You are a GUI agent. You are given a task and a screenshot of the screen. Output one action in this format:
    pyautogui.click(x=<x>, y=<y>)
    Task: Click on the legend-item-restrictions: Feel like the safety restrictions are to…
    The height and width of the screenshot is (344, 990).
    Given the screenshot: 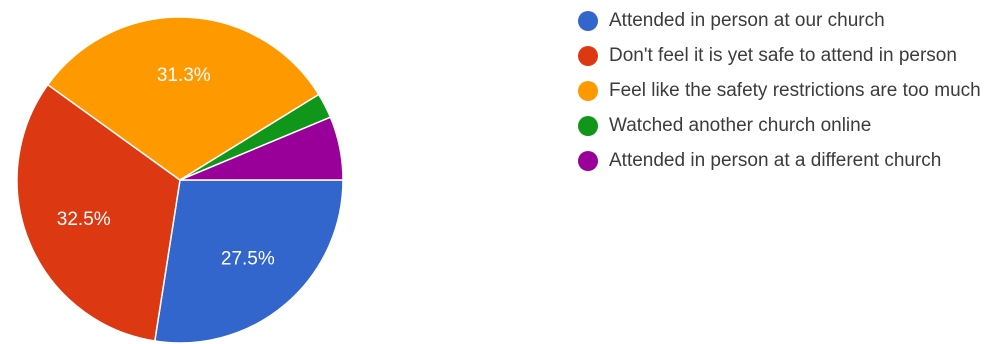 What is the action you would take?
    pyautogui.click(x=783, y=92)
    